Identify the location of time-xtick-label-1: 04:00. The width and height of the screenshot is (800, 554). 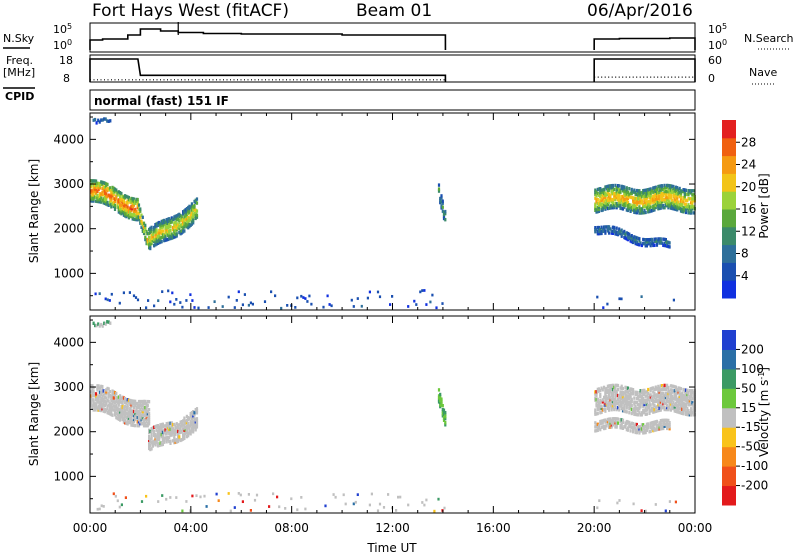
(191, 528).